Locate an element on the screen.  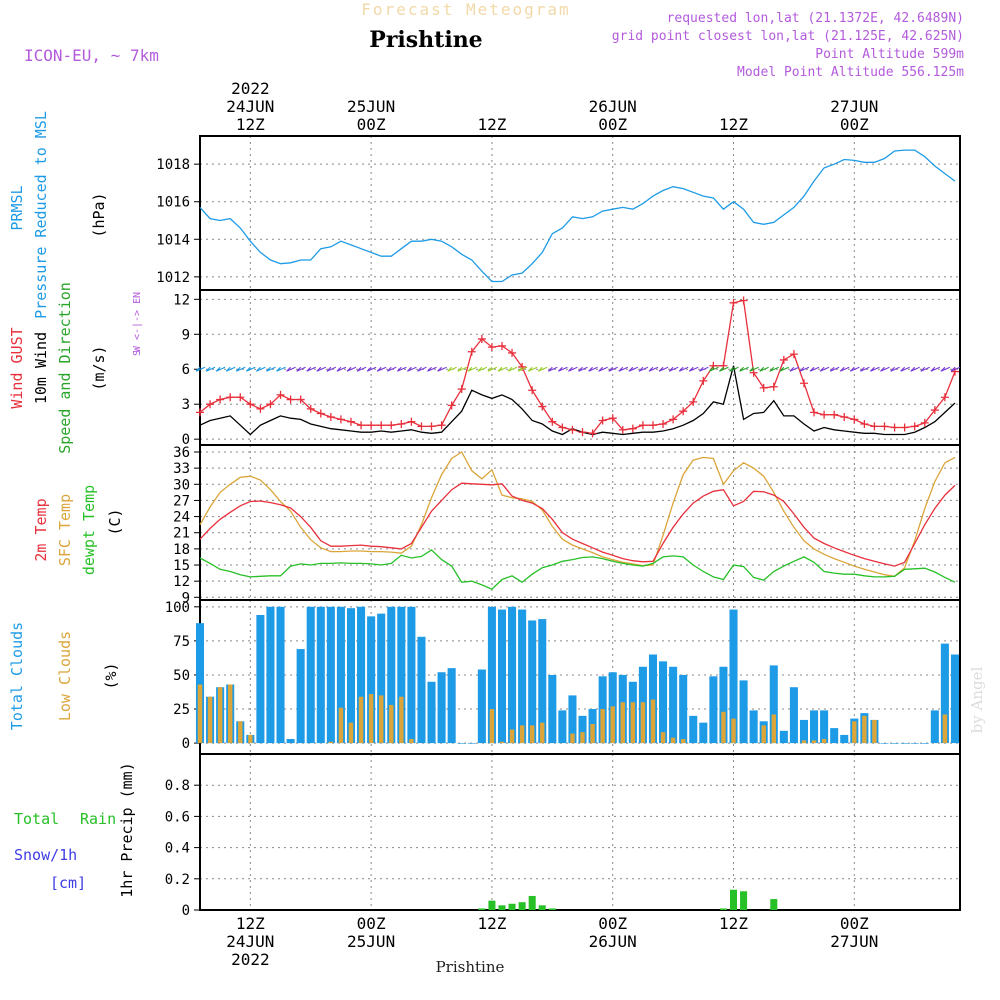
temp-sfc-label: SFC Temp is located at coordinates (65, 530).